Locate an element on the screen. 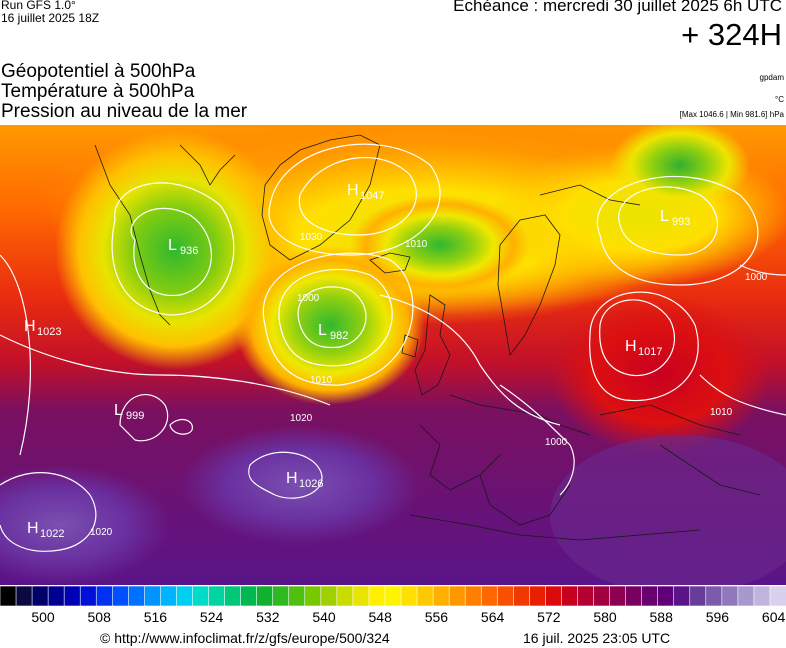 This screenshot has width=786, height=648. layer-title-geopotential: Géopotentiel à 500hPa is located at coordinates (98, 71).